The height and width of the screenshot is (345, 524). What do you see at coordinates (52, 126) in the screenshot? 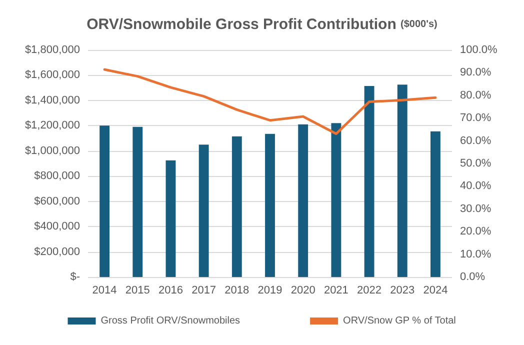
I see `y-tick-label: $1,200,000` at bounding box center [52, 126].